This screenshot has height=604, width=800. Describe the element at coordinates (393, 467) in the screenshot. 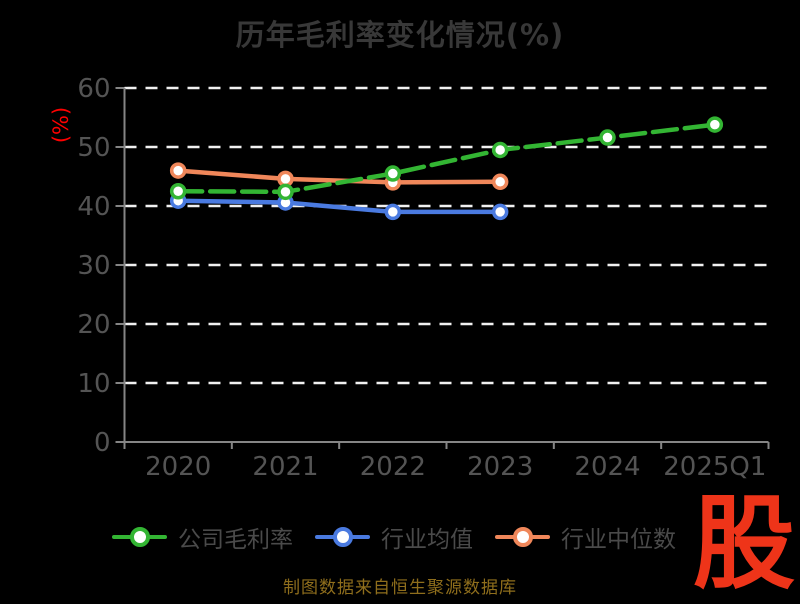

I see `svg-text: 2022` at that location.